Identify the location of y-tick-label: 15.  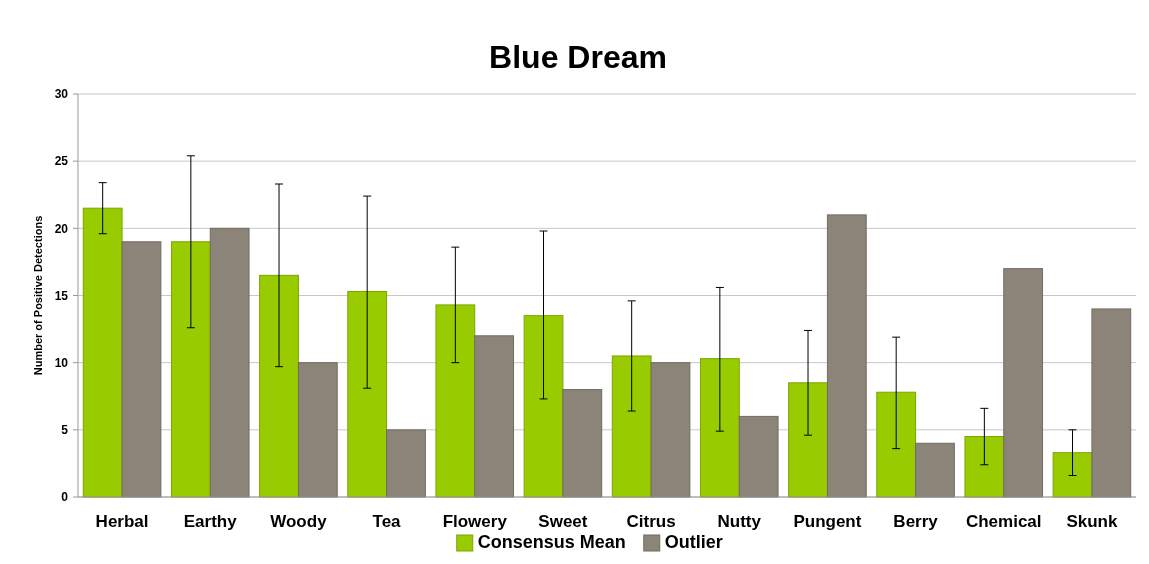
(61, 295).